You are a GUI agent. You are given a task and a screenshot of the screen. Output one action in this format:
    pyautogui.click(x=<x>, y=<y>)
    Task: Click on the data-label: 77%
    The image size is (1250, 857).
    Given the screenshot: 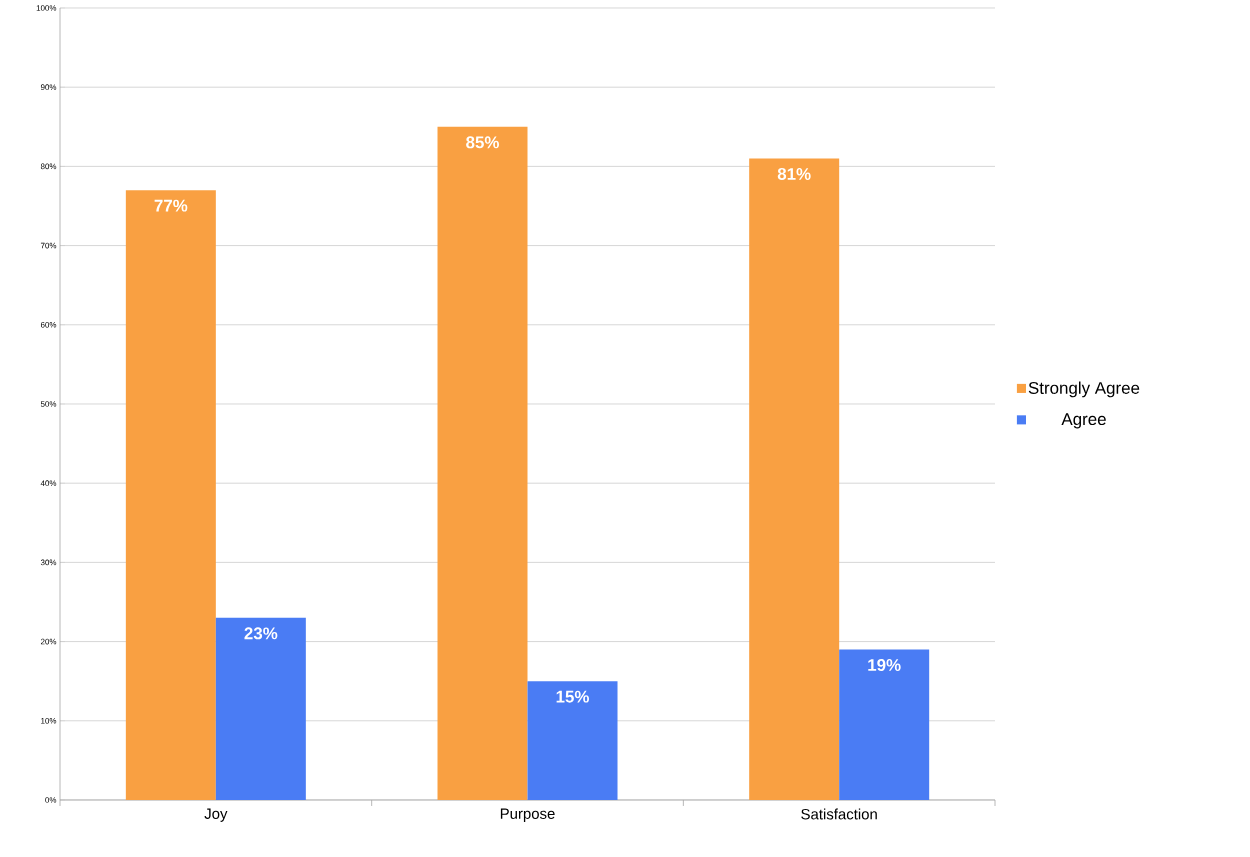 What is the action you would take?
    pyautogui.click(x=171, y=205)
    